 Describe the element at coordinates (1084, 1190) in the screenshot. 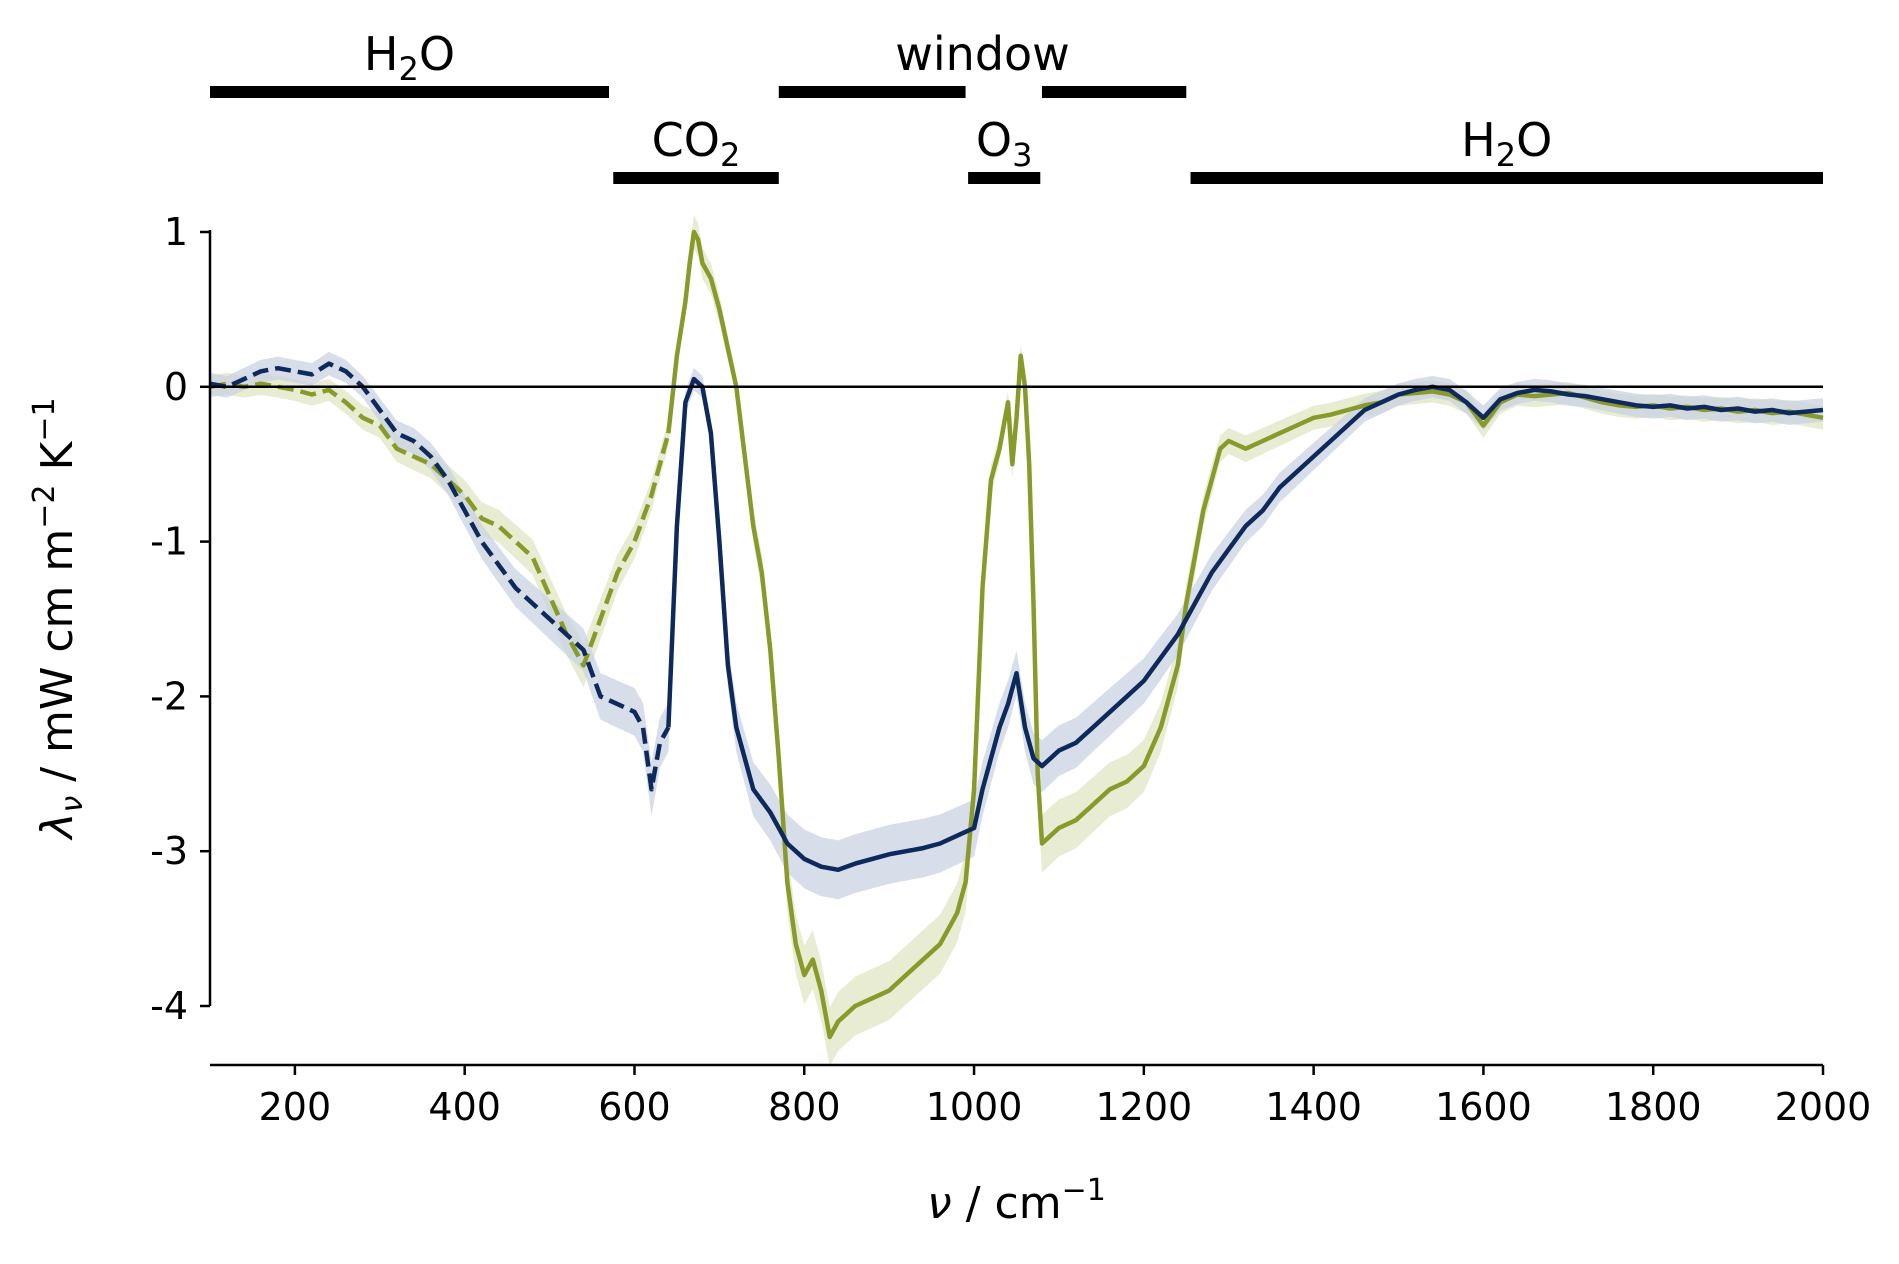

I see `x-axis-unit-exponent: −1` at that location.